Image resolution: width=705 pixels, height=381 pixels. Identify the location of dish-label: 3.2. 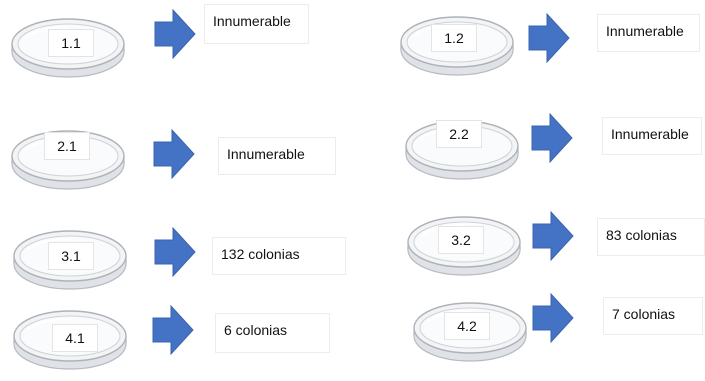
(461, 240).